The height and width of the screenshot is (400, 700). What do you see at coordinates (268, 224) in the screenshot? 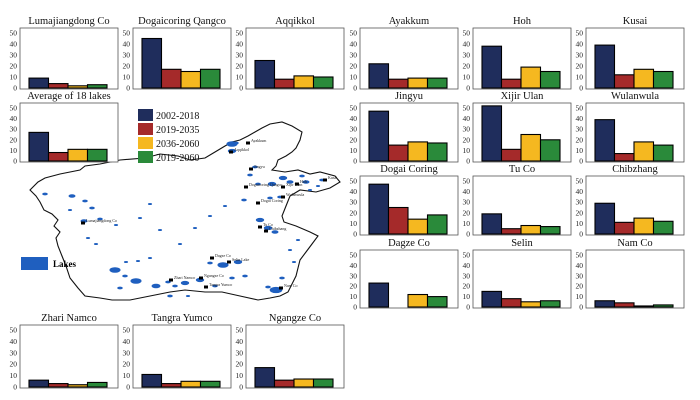
I see `lake-label: Tu Co` at bounding box center [268, 224].